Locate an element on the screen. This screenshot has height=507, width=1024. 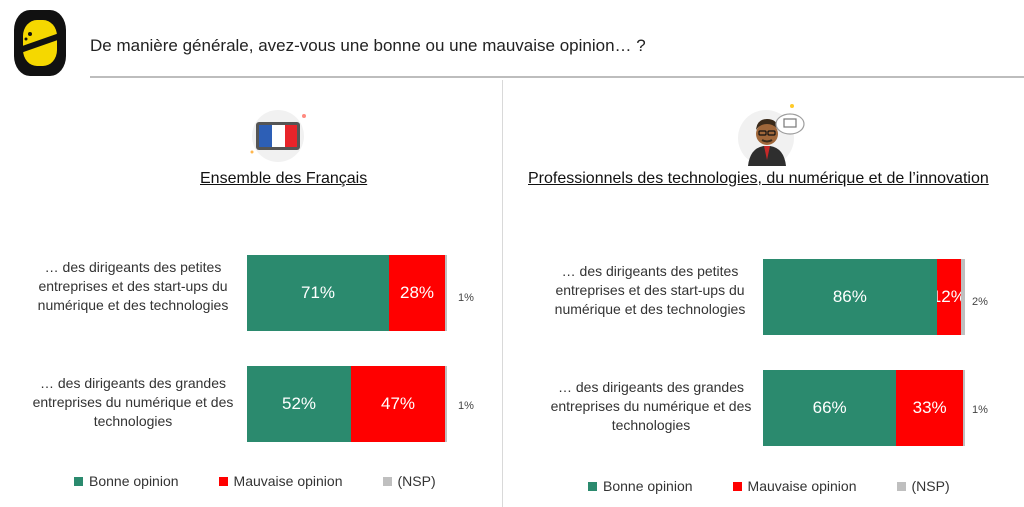
stacked-bar: 66% 33% is located at coordinates (864, 408).